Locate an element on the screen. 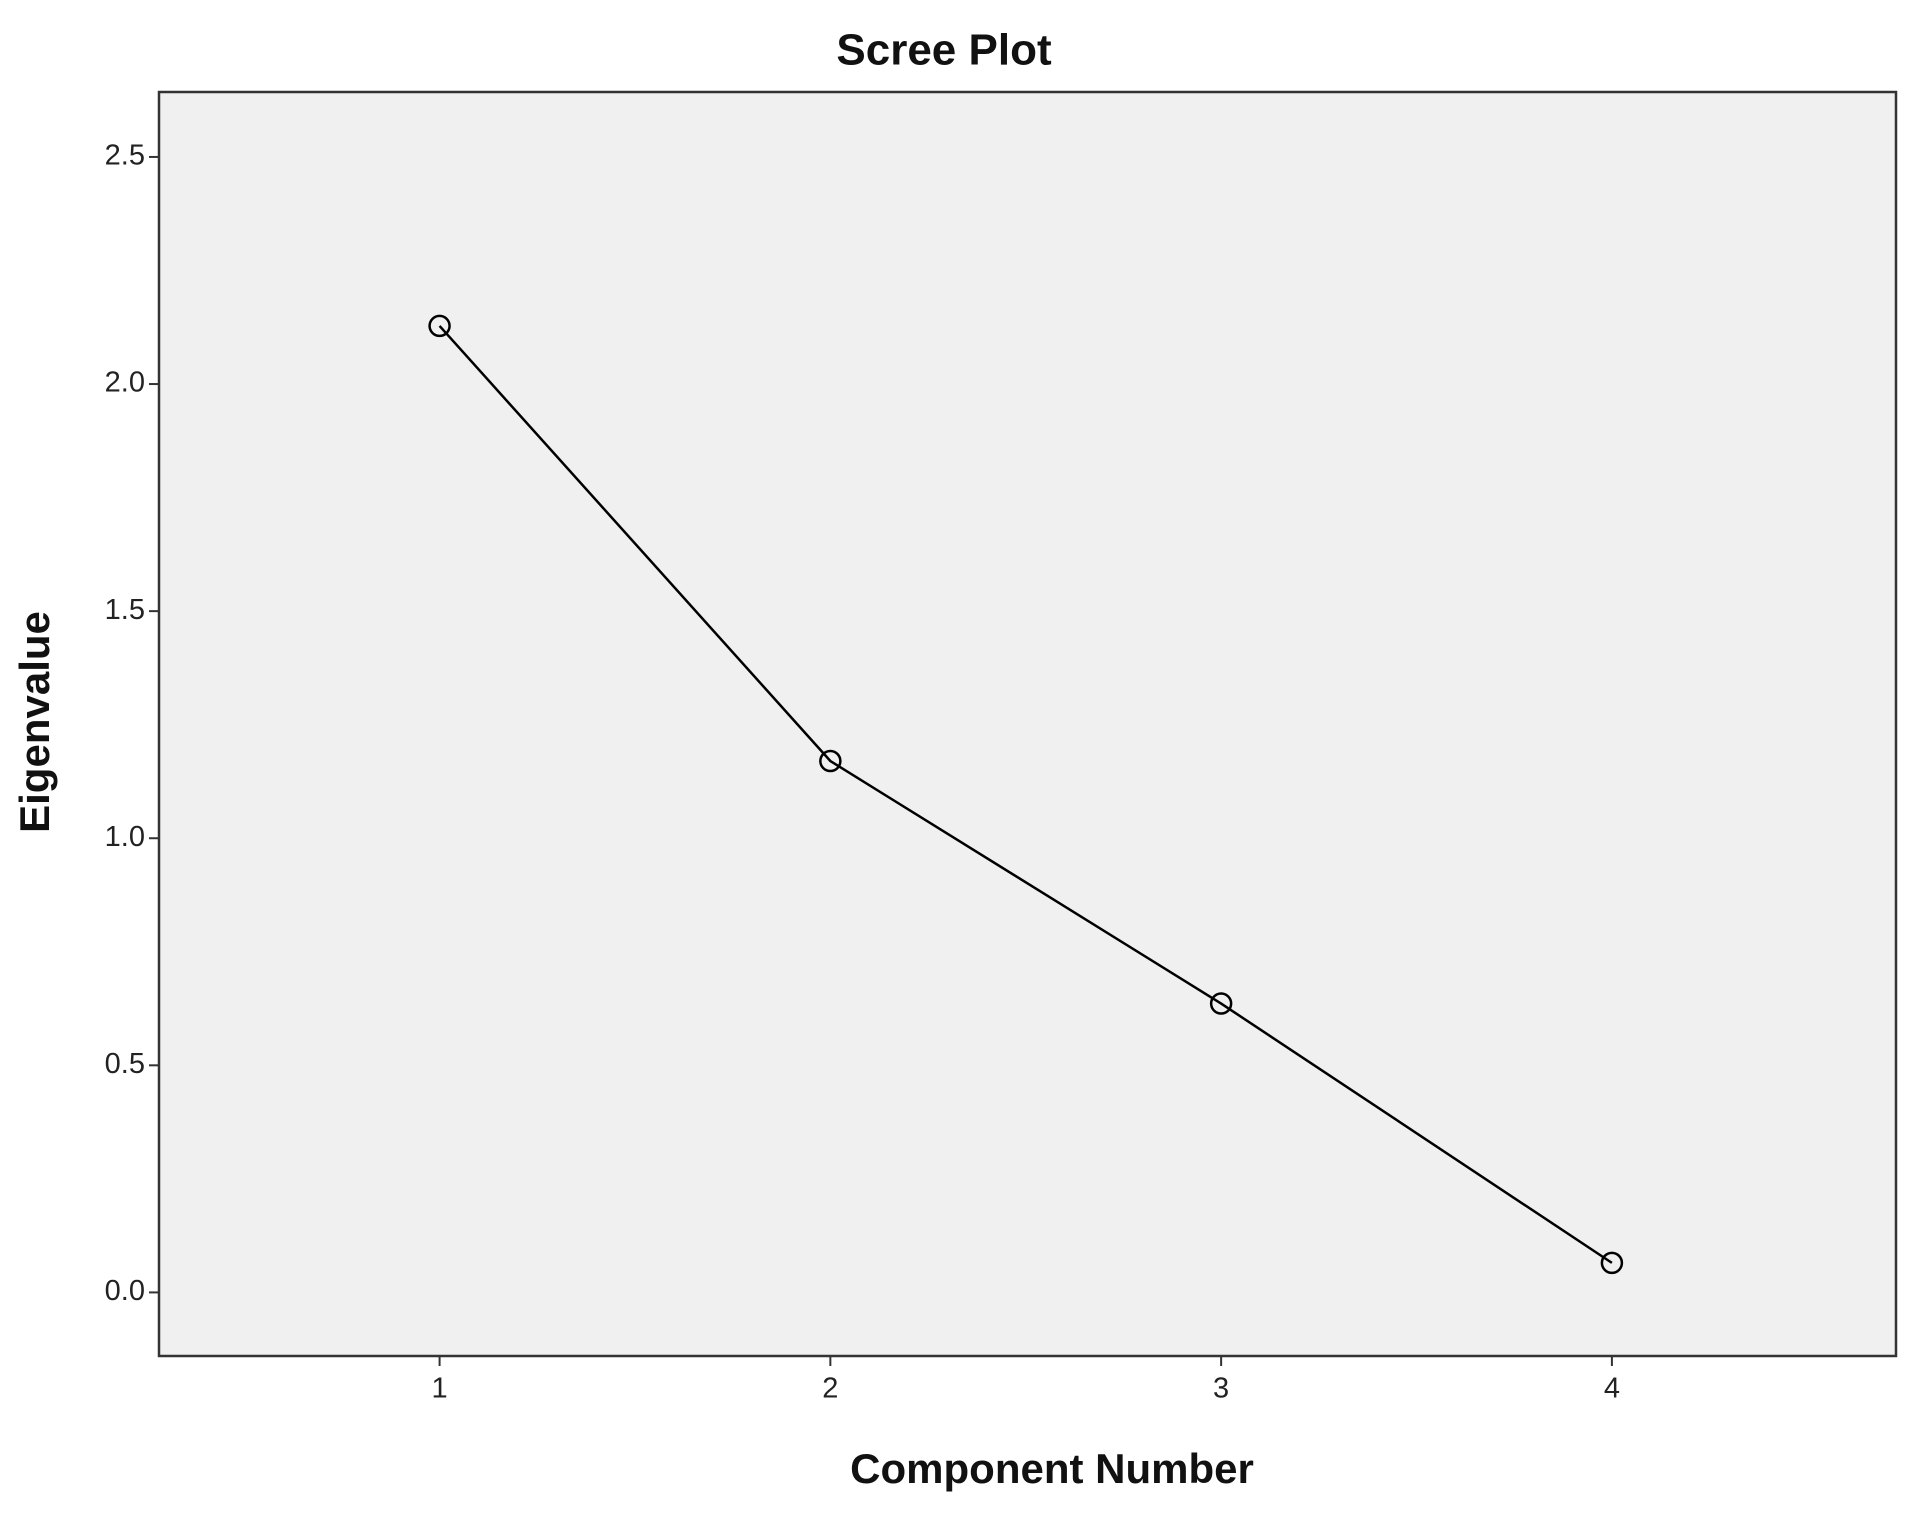 The image size is (1920, 1515). y-tick-label: 2.5 is located at coordinates (125, 156).